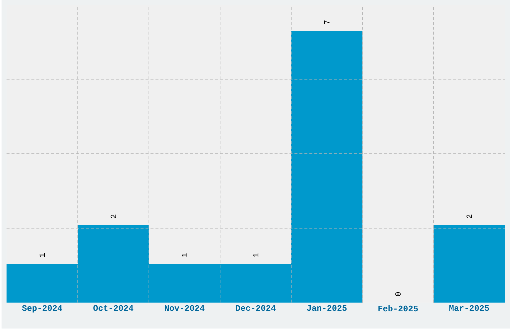 This screenshot has height=329, width=510. Describe the element at coordinates (398, 309) in the screenshot. I see `x-tick-label: Feb-2025` at that location.